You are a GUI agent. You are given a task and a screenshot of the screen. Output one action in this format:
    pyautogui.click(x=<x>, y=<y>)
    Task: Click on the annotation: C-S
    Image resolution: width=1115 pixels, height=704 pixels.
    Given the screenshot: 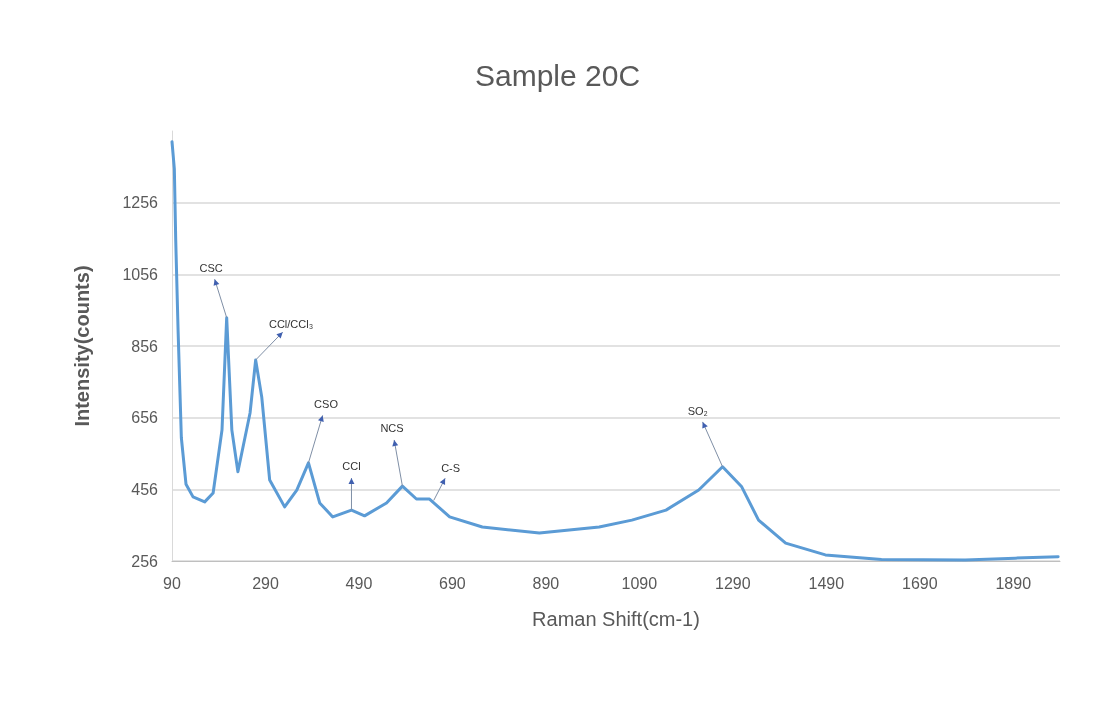 What is the action you would take?
    pyautogui.click(x=451, y=467)
    